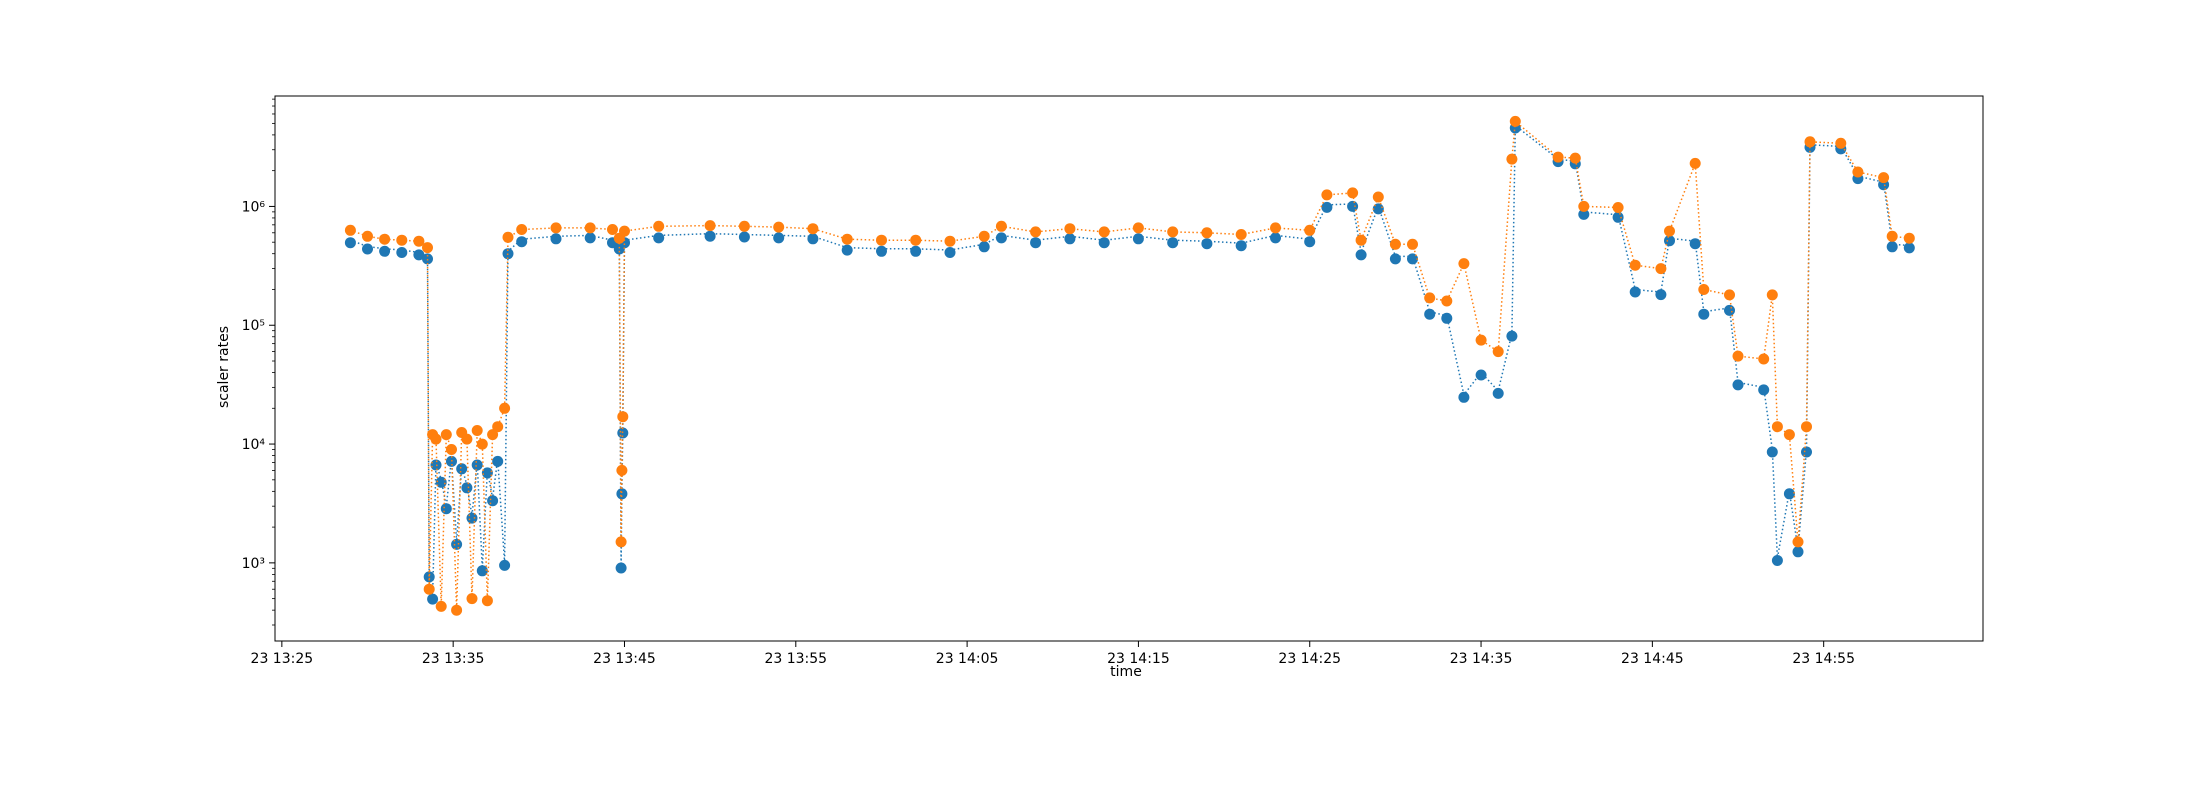 The width and height of the screenshot is (2200, 800). What do you see at coordinates (253, 564) in the screenshot?
I see `y-tick-label-0: 10³` at bounding box center [253, 564].